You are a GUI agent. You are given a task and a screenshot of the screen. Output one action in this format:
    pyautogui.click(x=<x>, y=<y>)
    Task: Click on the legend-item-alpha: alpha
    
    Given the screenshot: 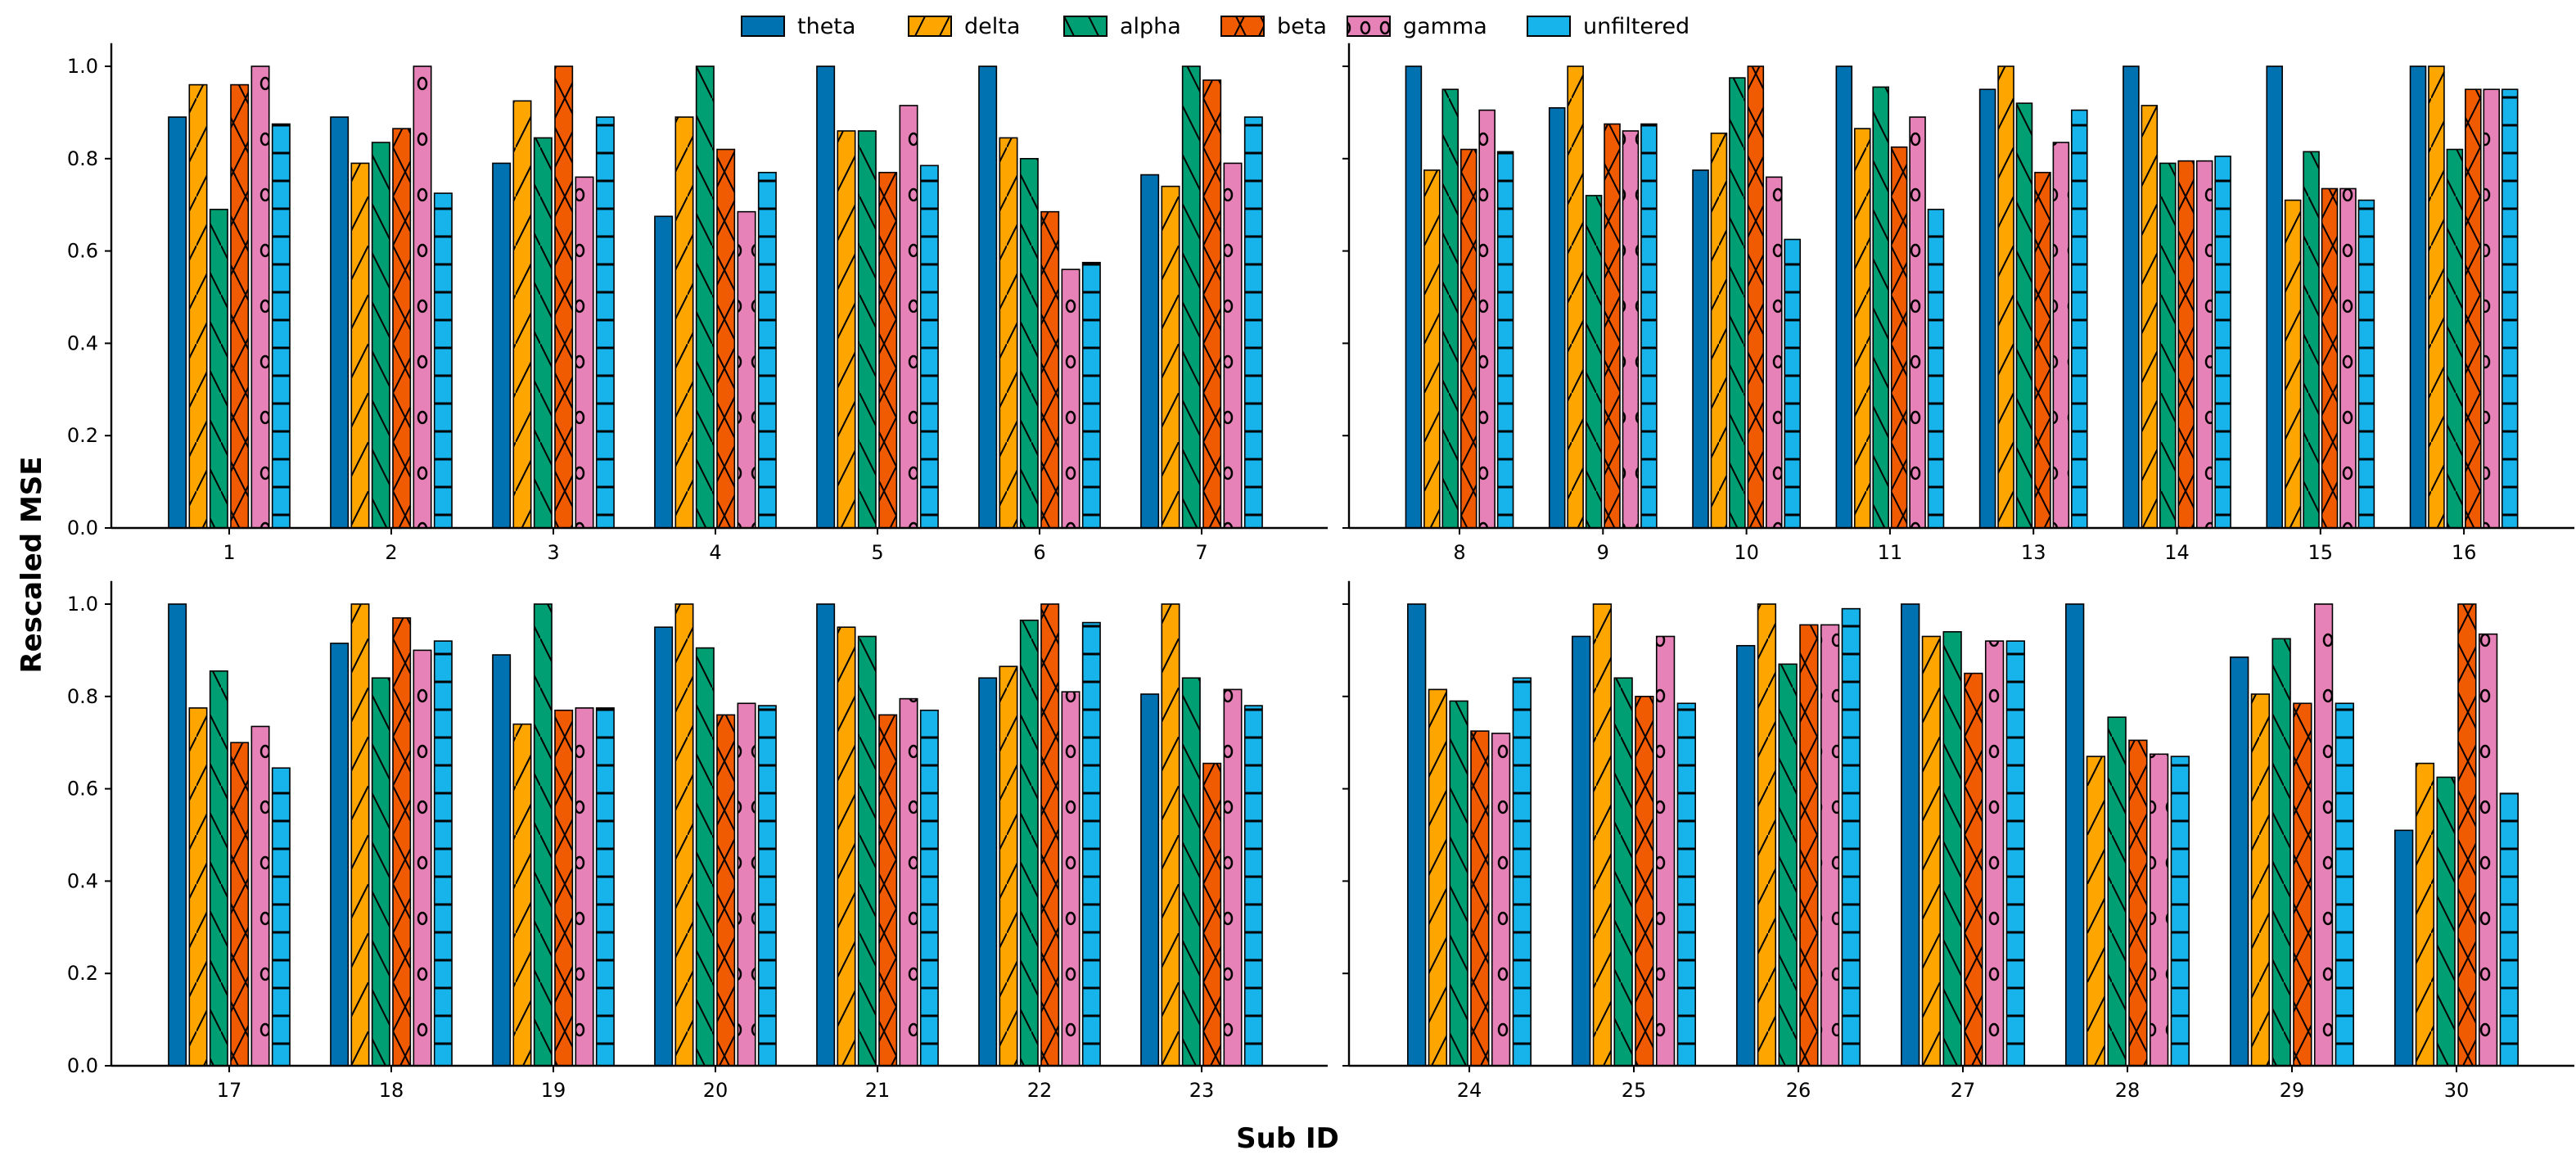 What is the action you would take?
    pyautogui.click(x=1122, y=26)
    